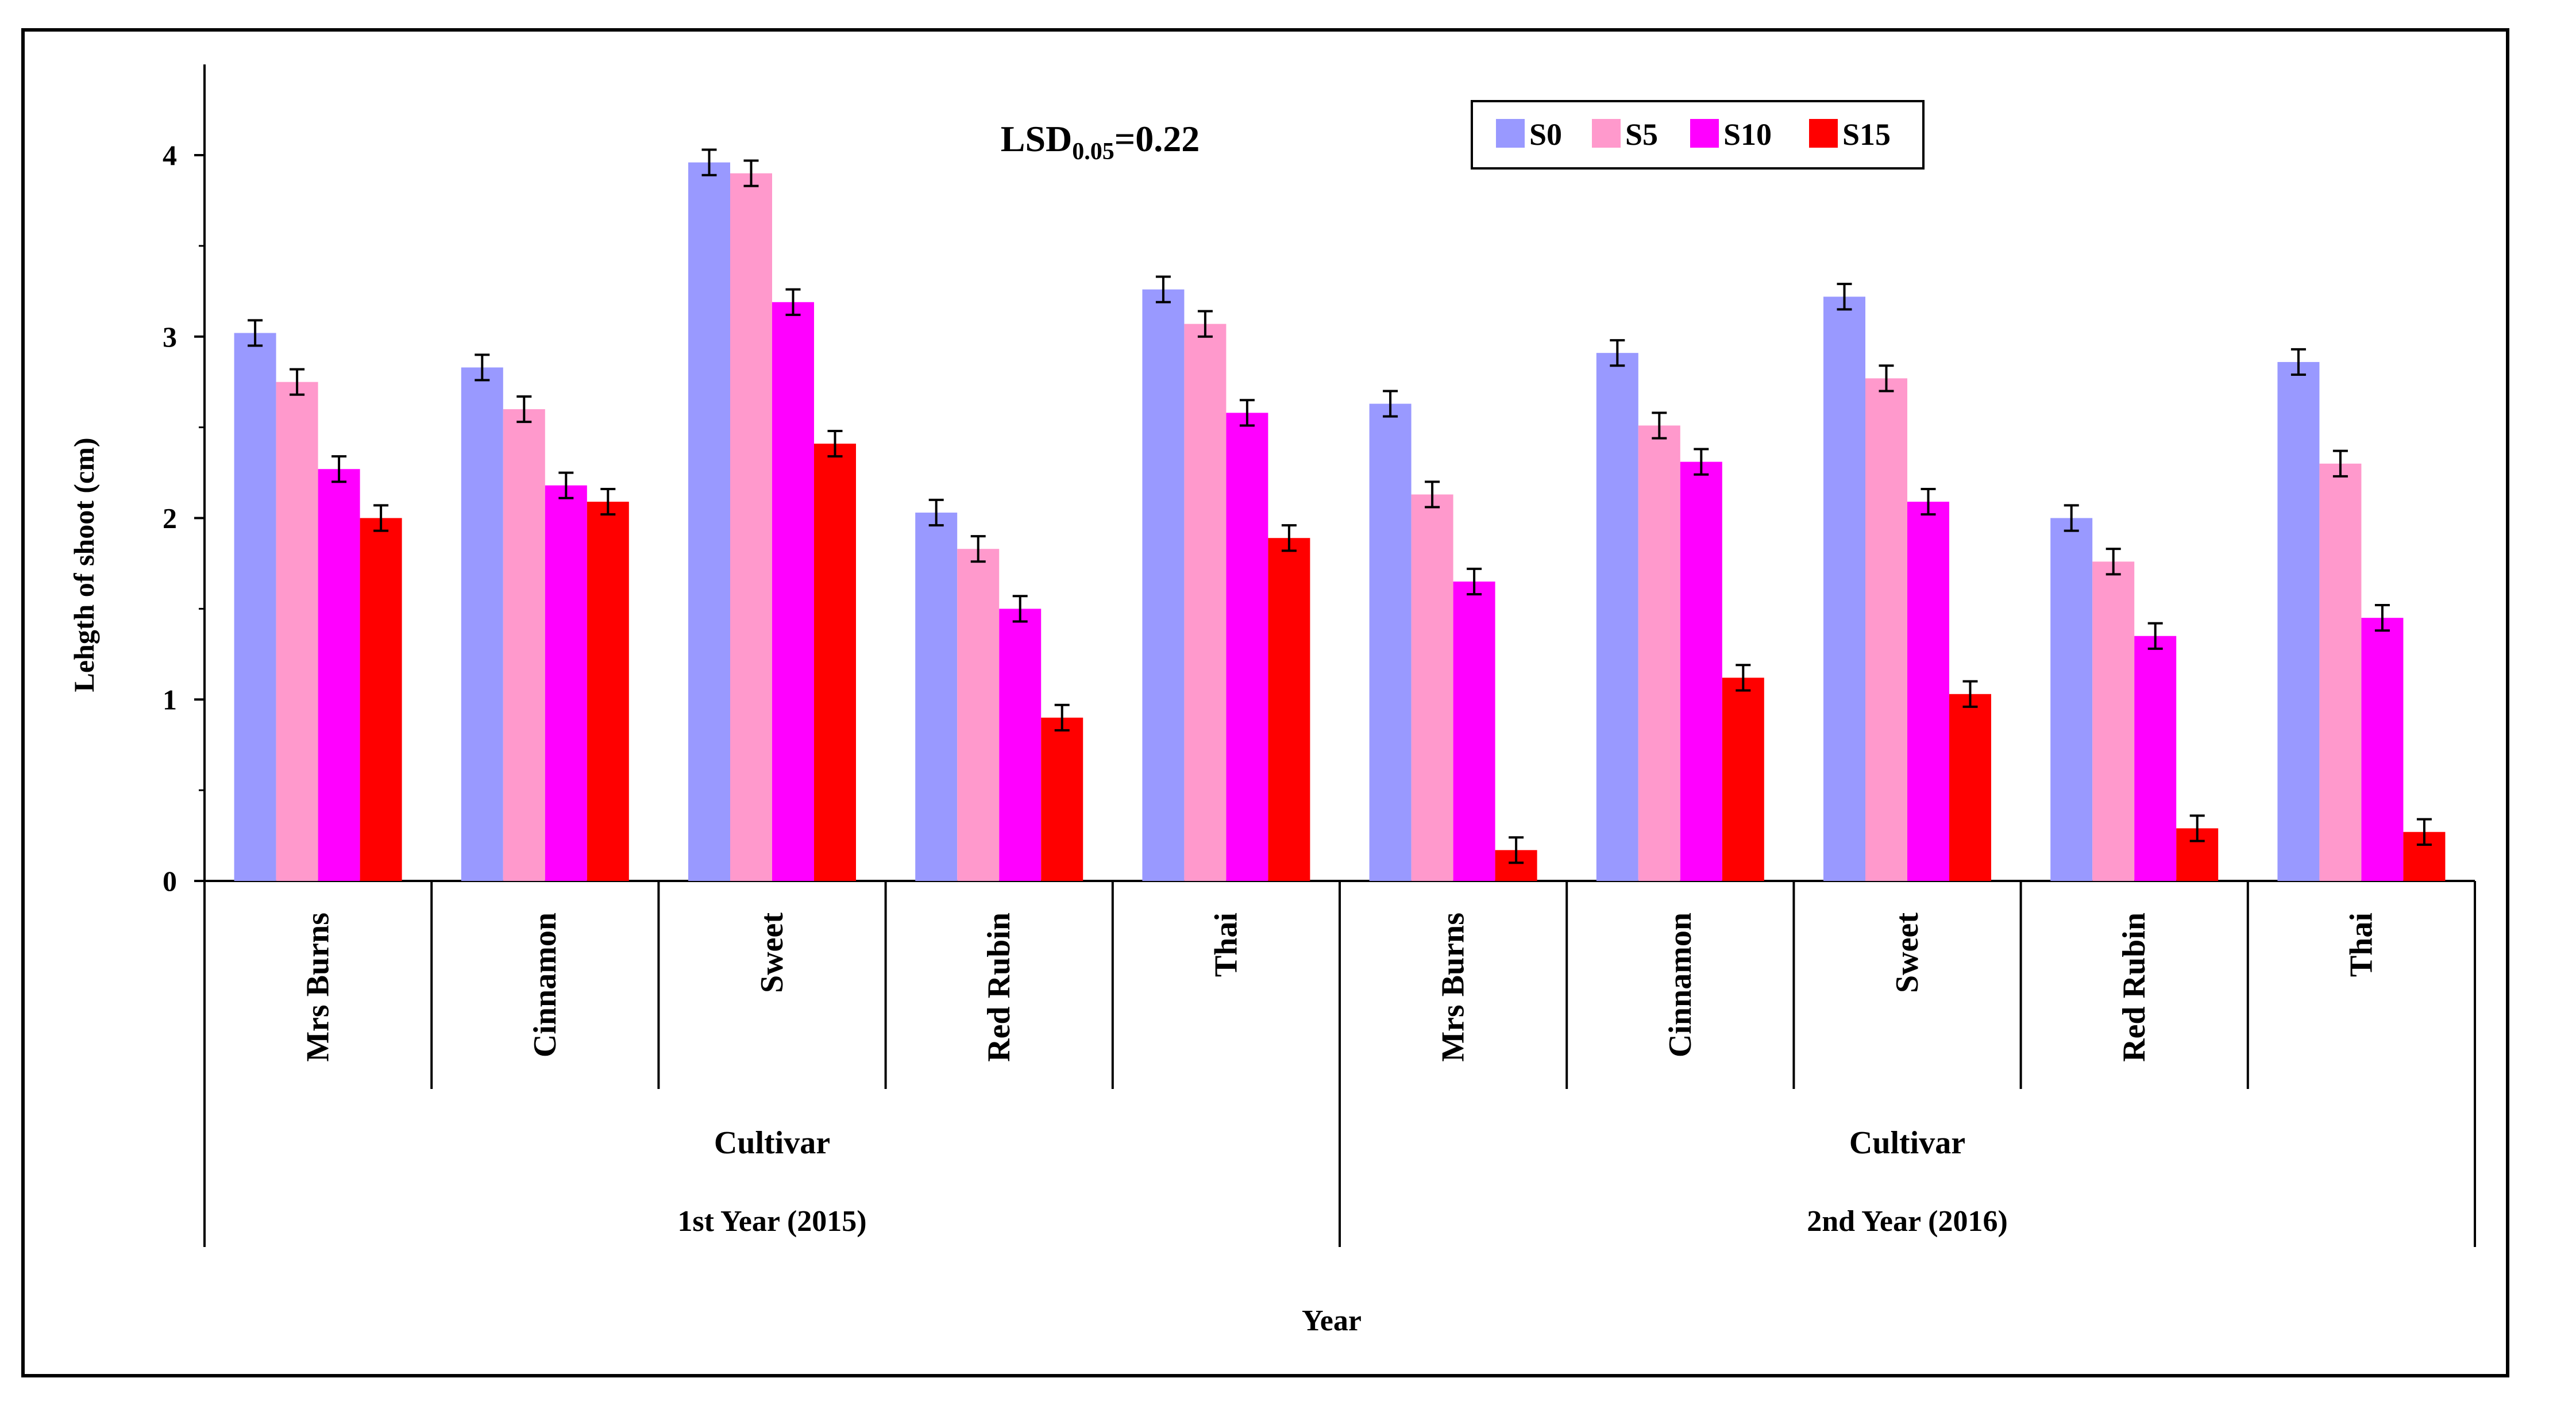 The image size is (2576, 1401). I want to click on y-tick-label: 0, so click(170, 881).